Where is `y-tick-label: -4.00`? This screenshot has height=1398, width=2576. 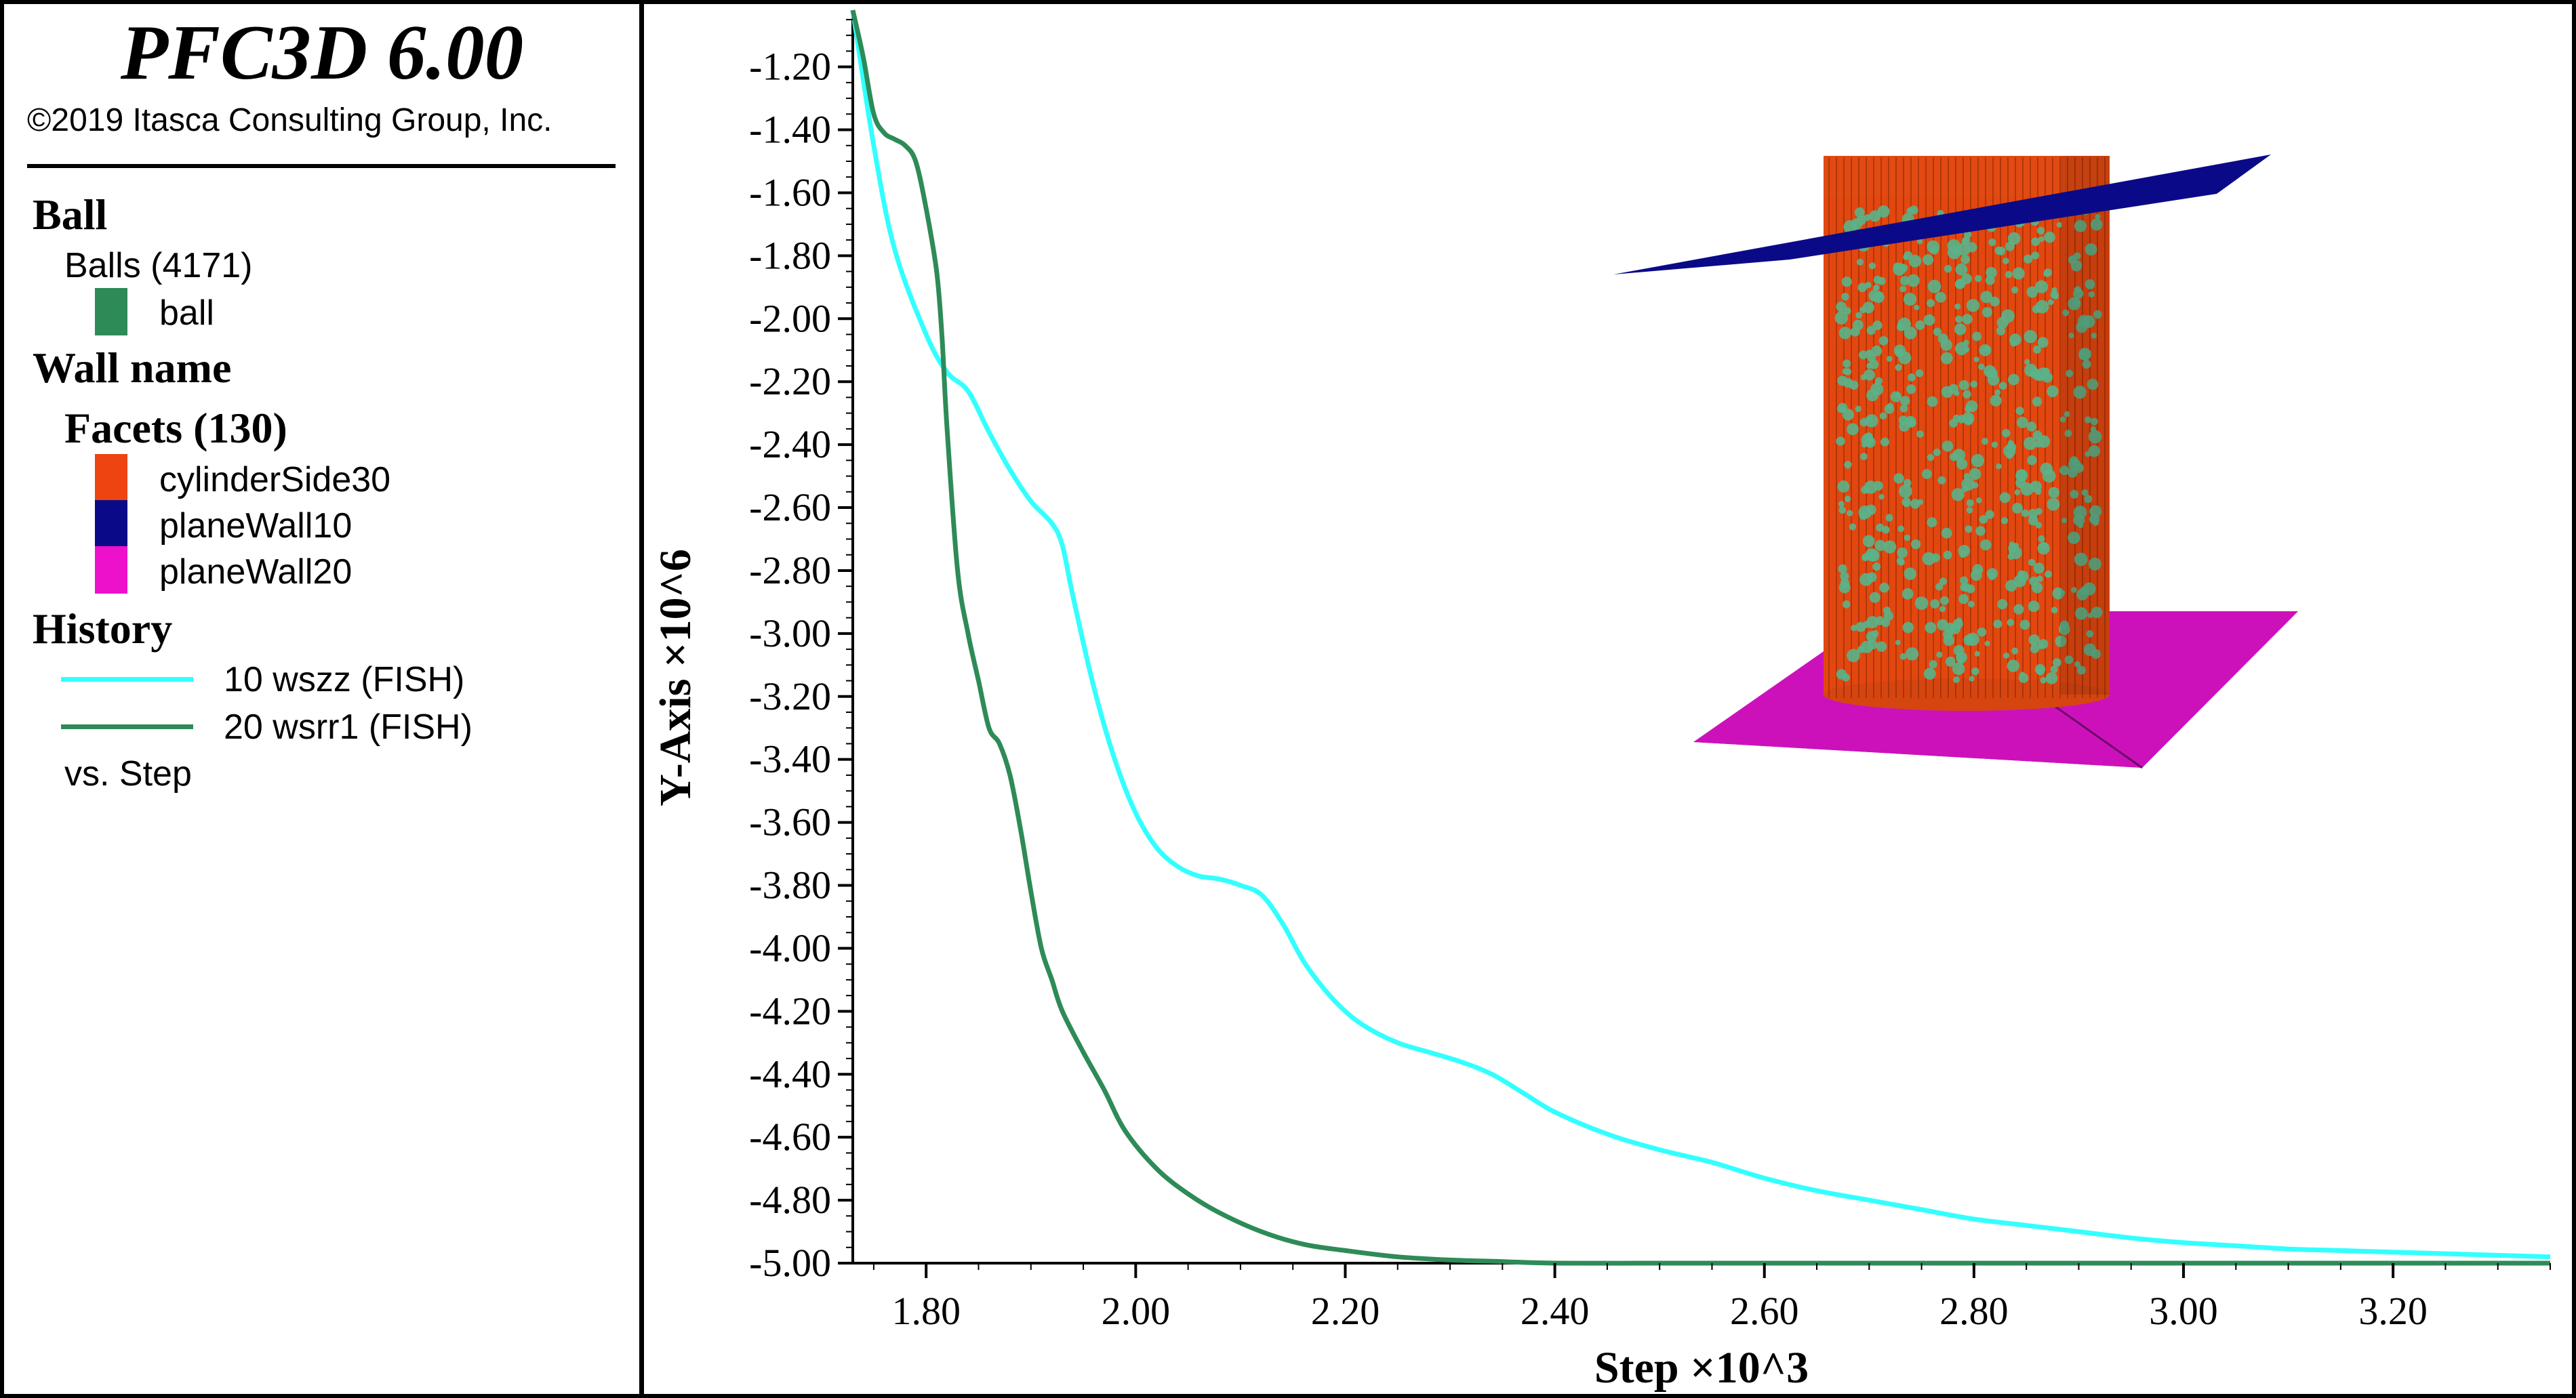 y-tick-label: -4.00 is located at coordinates (790, 948).